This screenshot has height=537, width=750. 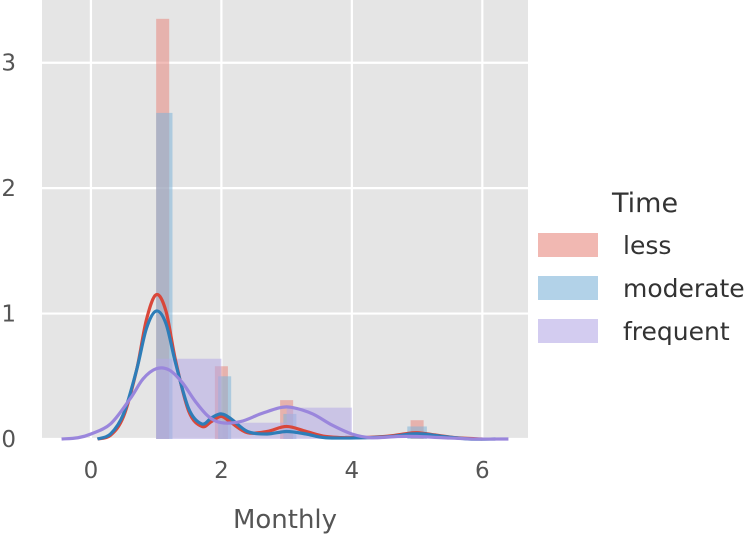 What do you see at coordinates (8, 64) in the screenshot?
I see `y-tick-label: 3` at bounding box center [8, 64].